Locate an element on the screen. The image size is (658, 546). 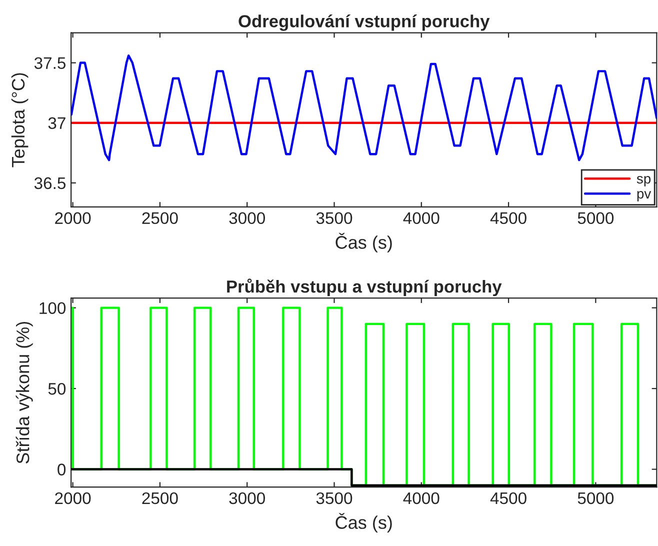
y-tick-label: 50 is located at coordinates (57, 388).